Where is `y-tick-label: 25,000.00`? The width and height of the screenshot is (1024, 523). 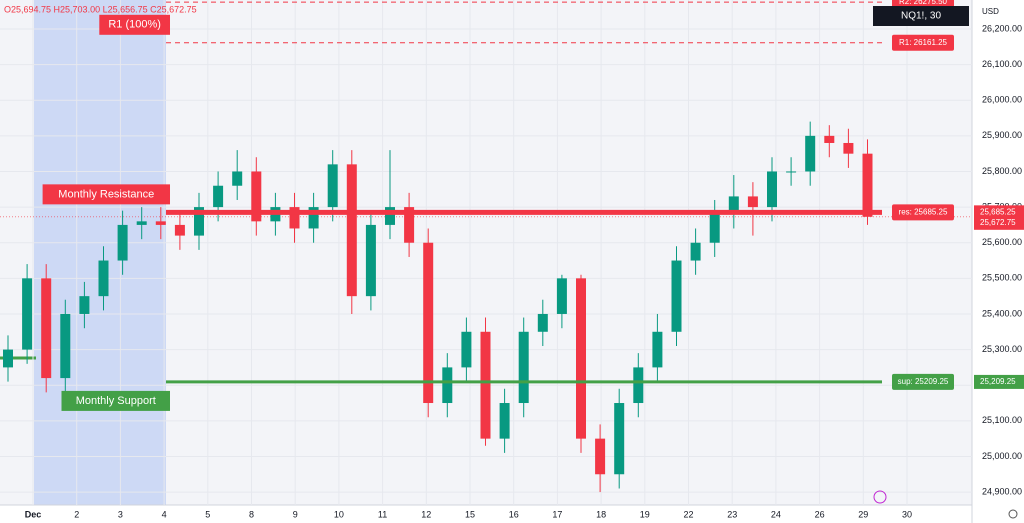
y-tick-label: 25,000.00 is located at coordinates (1002, 456).